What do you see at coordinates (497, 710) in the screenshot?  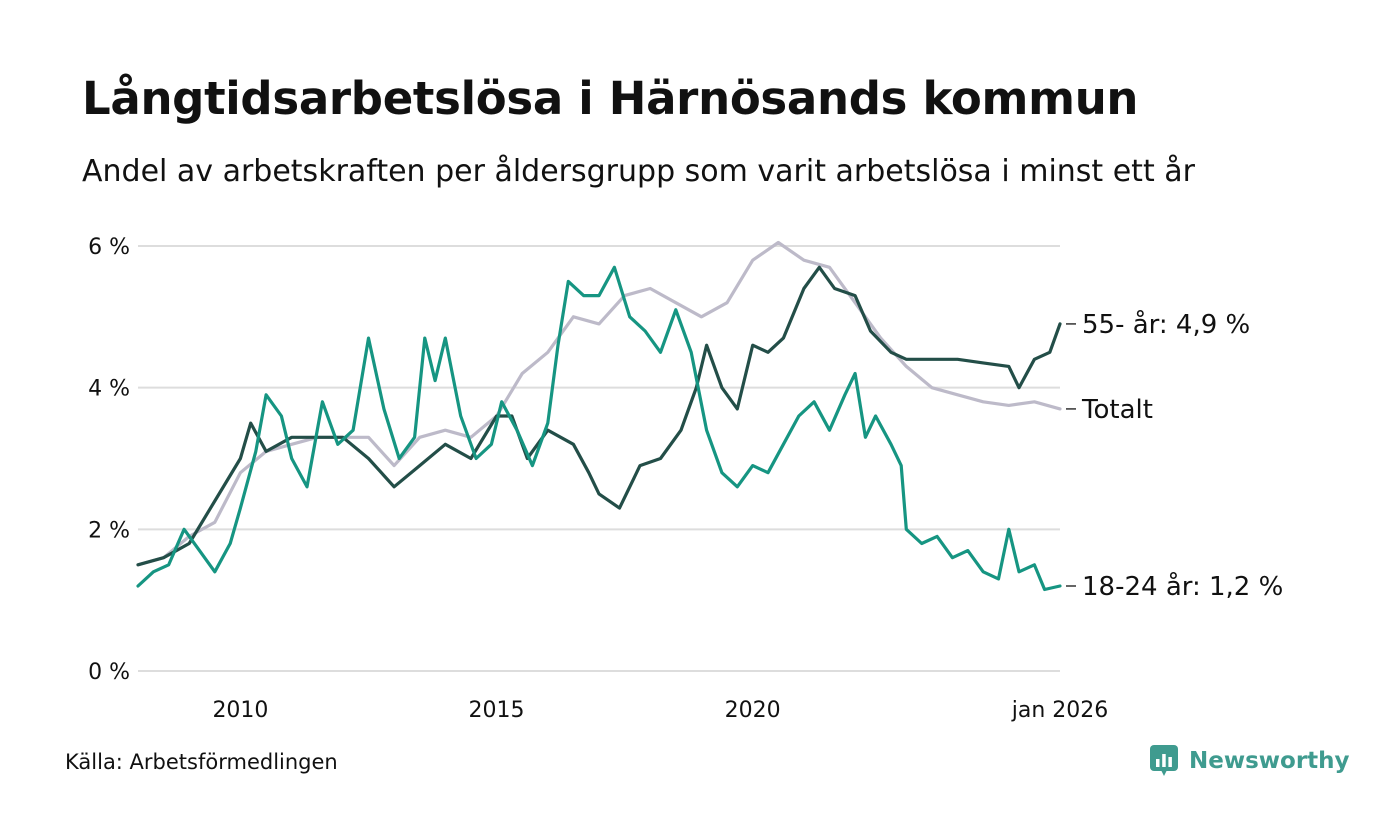 I see `x-tick-label: 2015` at bounding box center [497, 710].